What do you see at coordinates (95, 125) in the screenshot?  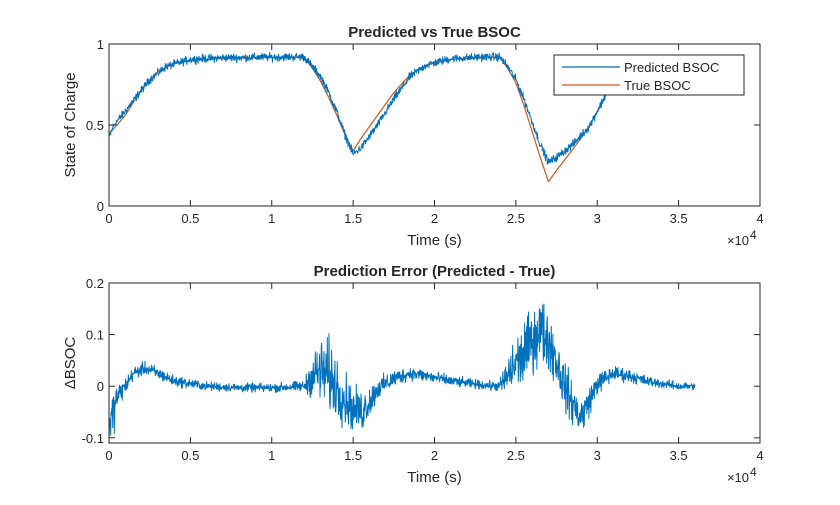 I see `y-tick-label: 0.5` at bounding box center [95, 125].